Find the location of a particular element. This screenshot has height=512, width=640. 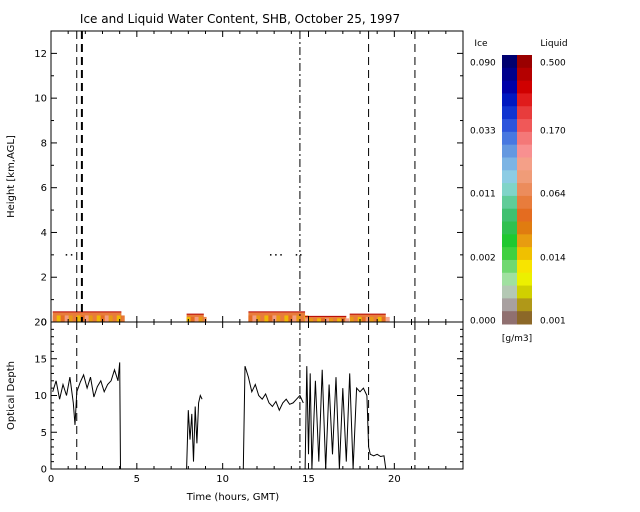

height-tick: 2 is located at coordinates (252, 278).